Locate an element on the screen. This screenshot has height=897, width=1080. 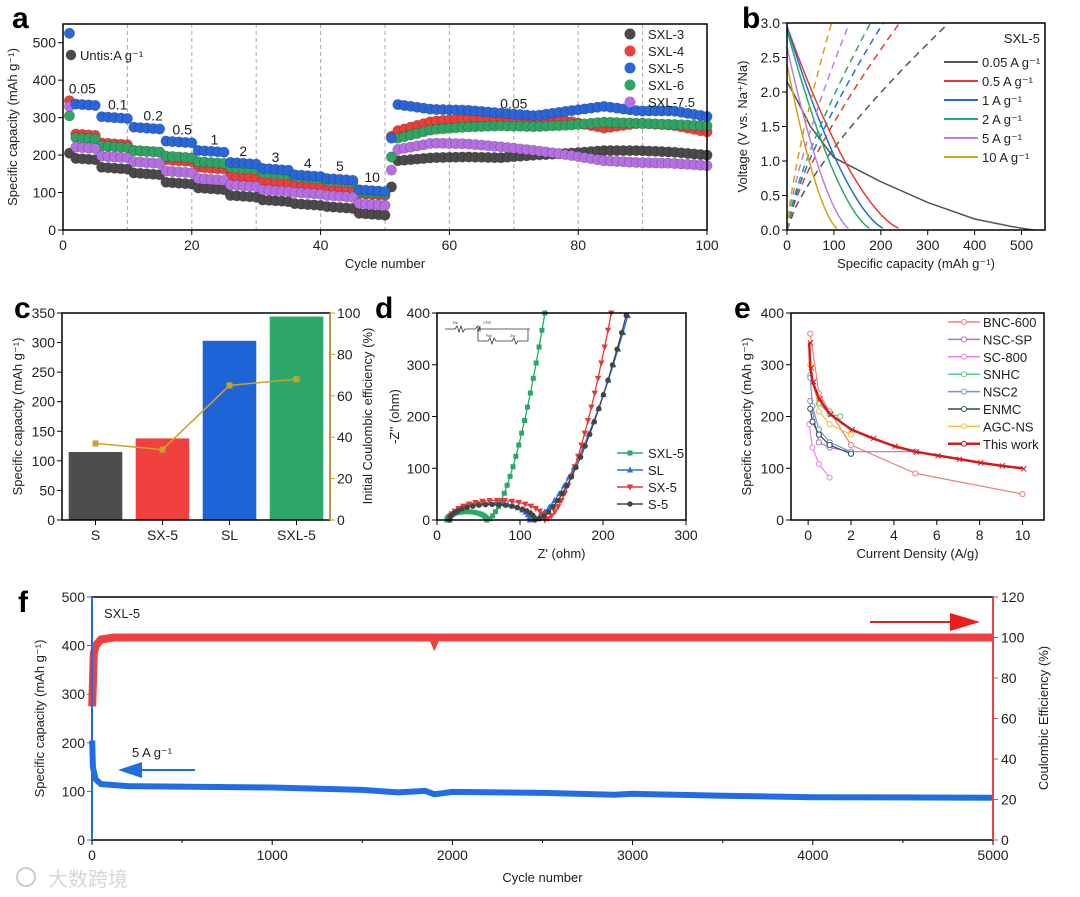
y-tick-label: 350 is located at coordinates (44, 313).